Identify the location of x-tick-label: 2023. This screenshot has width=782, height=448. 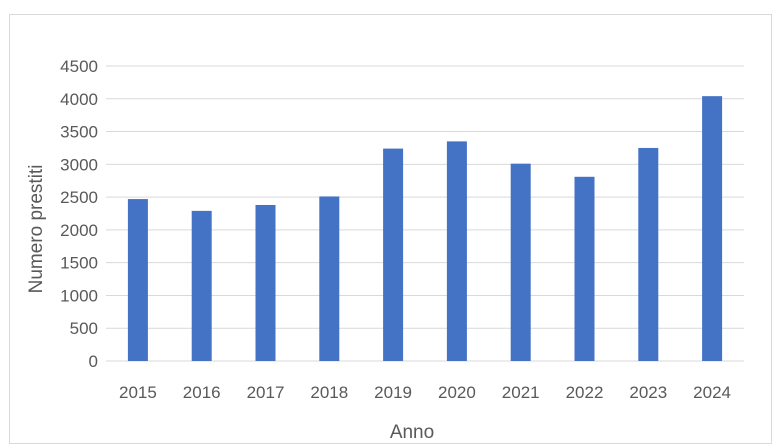
(648, 392).